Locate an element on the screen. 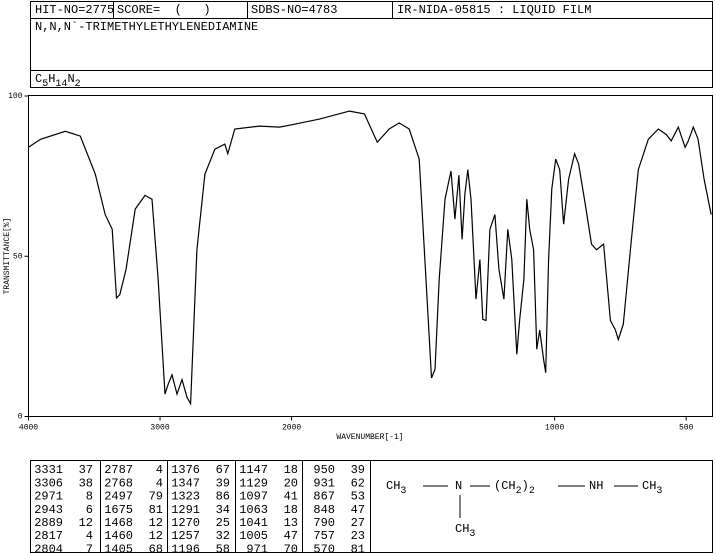  x-tick-label: 3000 is located at coordinates (159, 428).